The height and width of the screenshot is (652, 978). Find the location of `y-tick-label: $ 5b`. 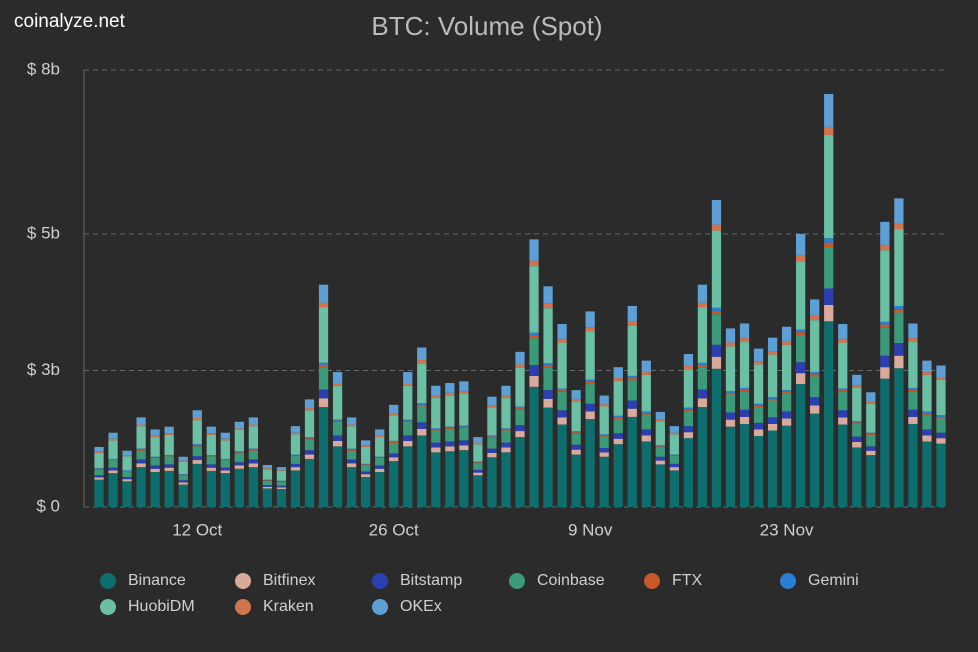

y-tick-label: $ 5b is located at coordinates (43, 232).